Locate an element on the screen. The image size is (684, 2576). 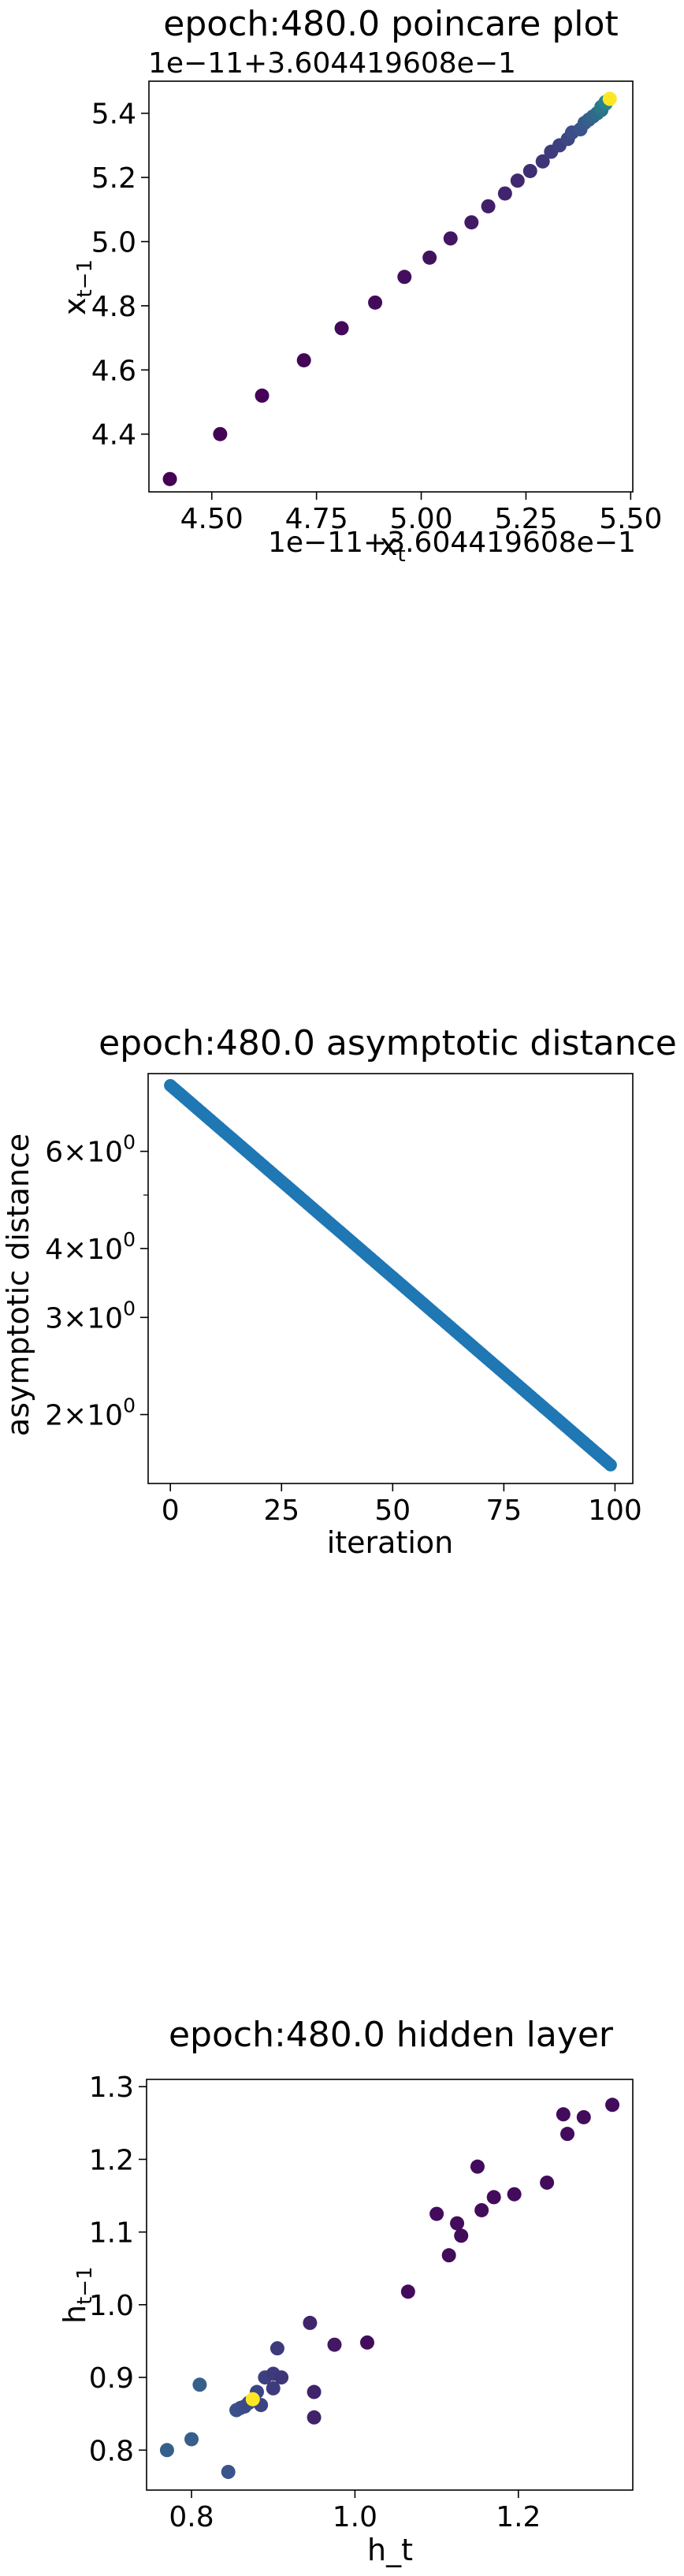
poincare-axes-frame is located at coordinates (391, 286).